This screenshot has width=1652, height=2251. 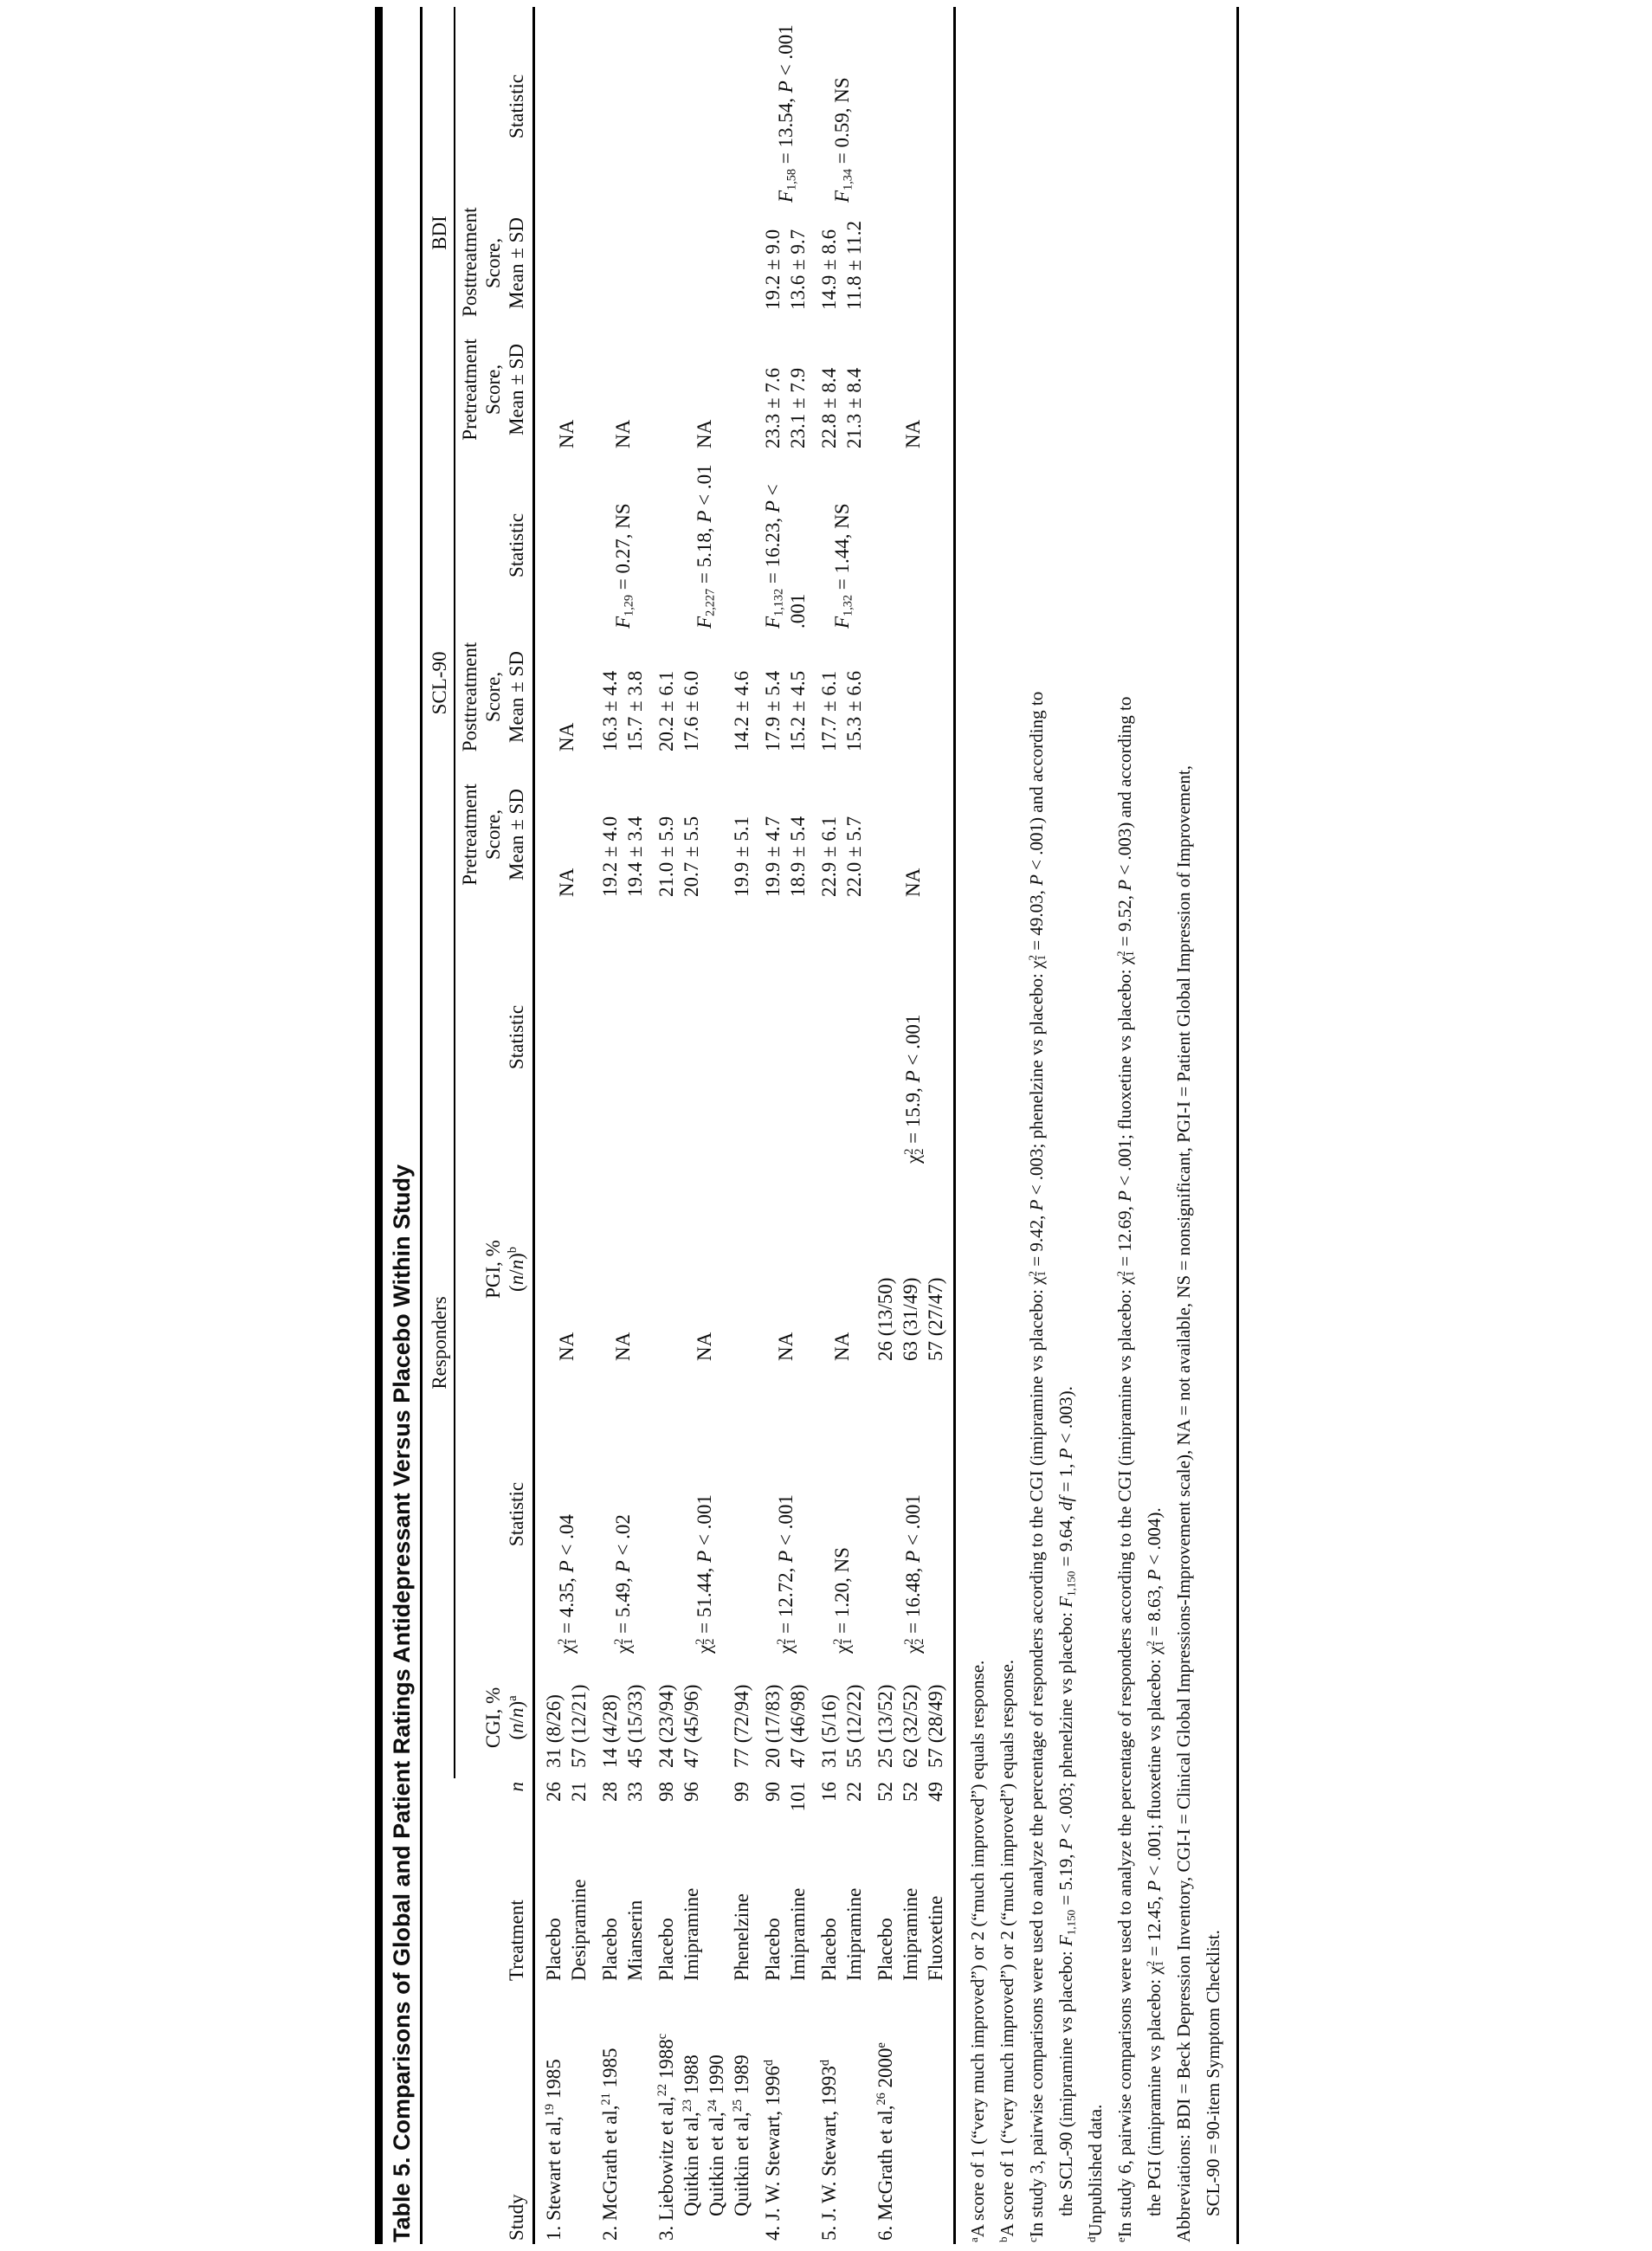 I want to click on cell-treatment, so click(x=716, y=1906).